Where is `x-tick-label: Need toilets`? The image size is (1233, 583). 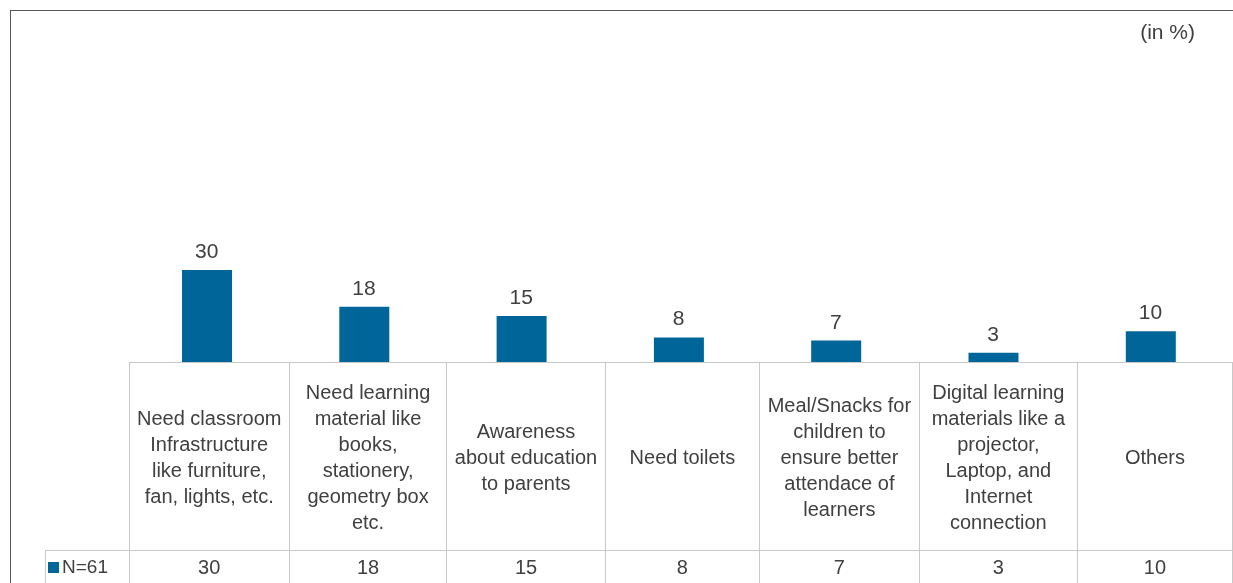 x-tick-label: Need toilets is located at coordinates (682, 456).